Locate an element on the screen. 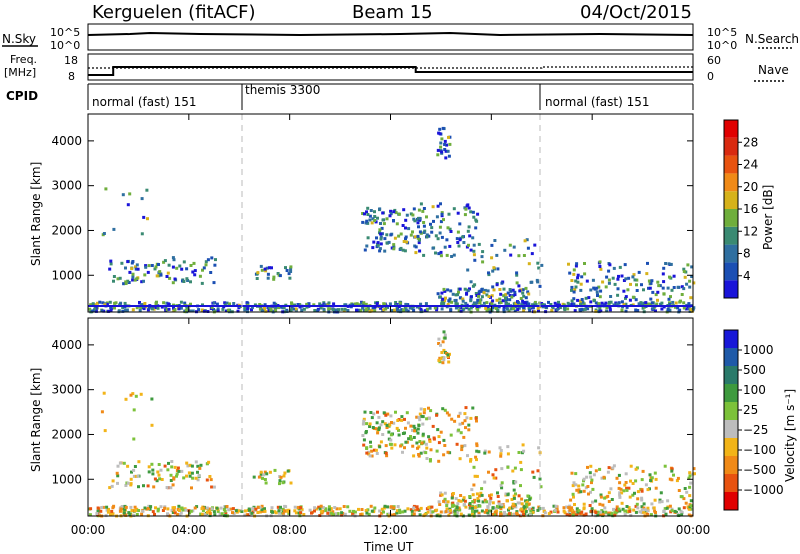  x-tick-label: 16:00 is located at coordinates (491, 530).